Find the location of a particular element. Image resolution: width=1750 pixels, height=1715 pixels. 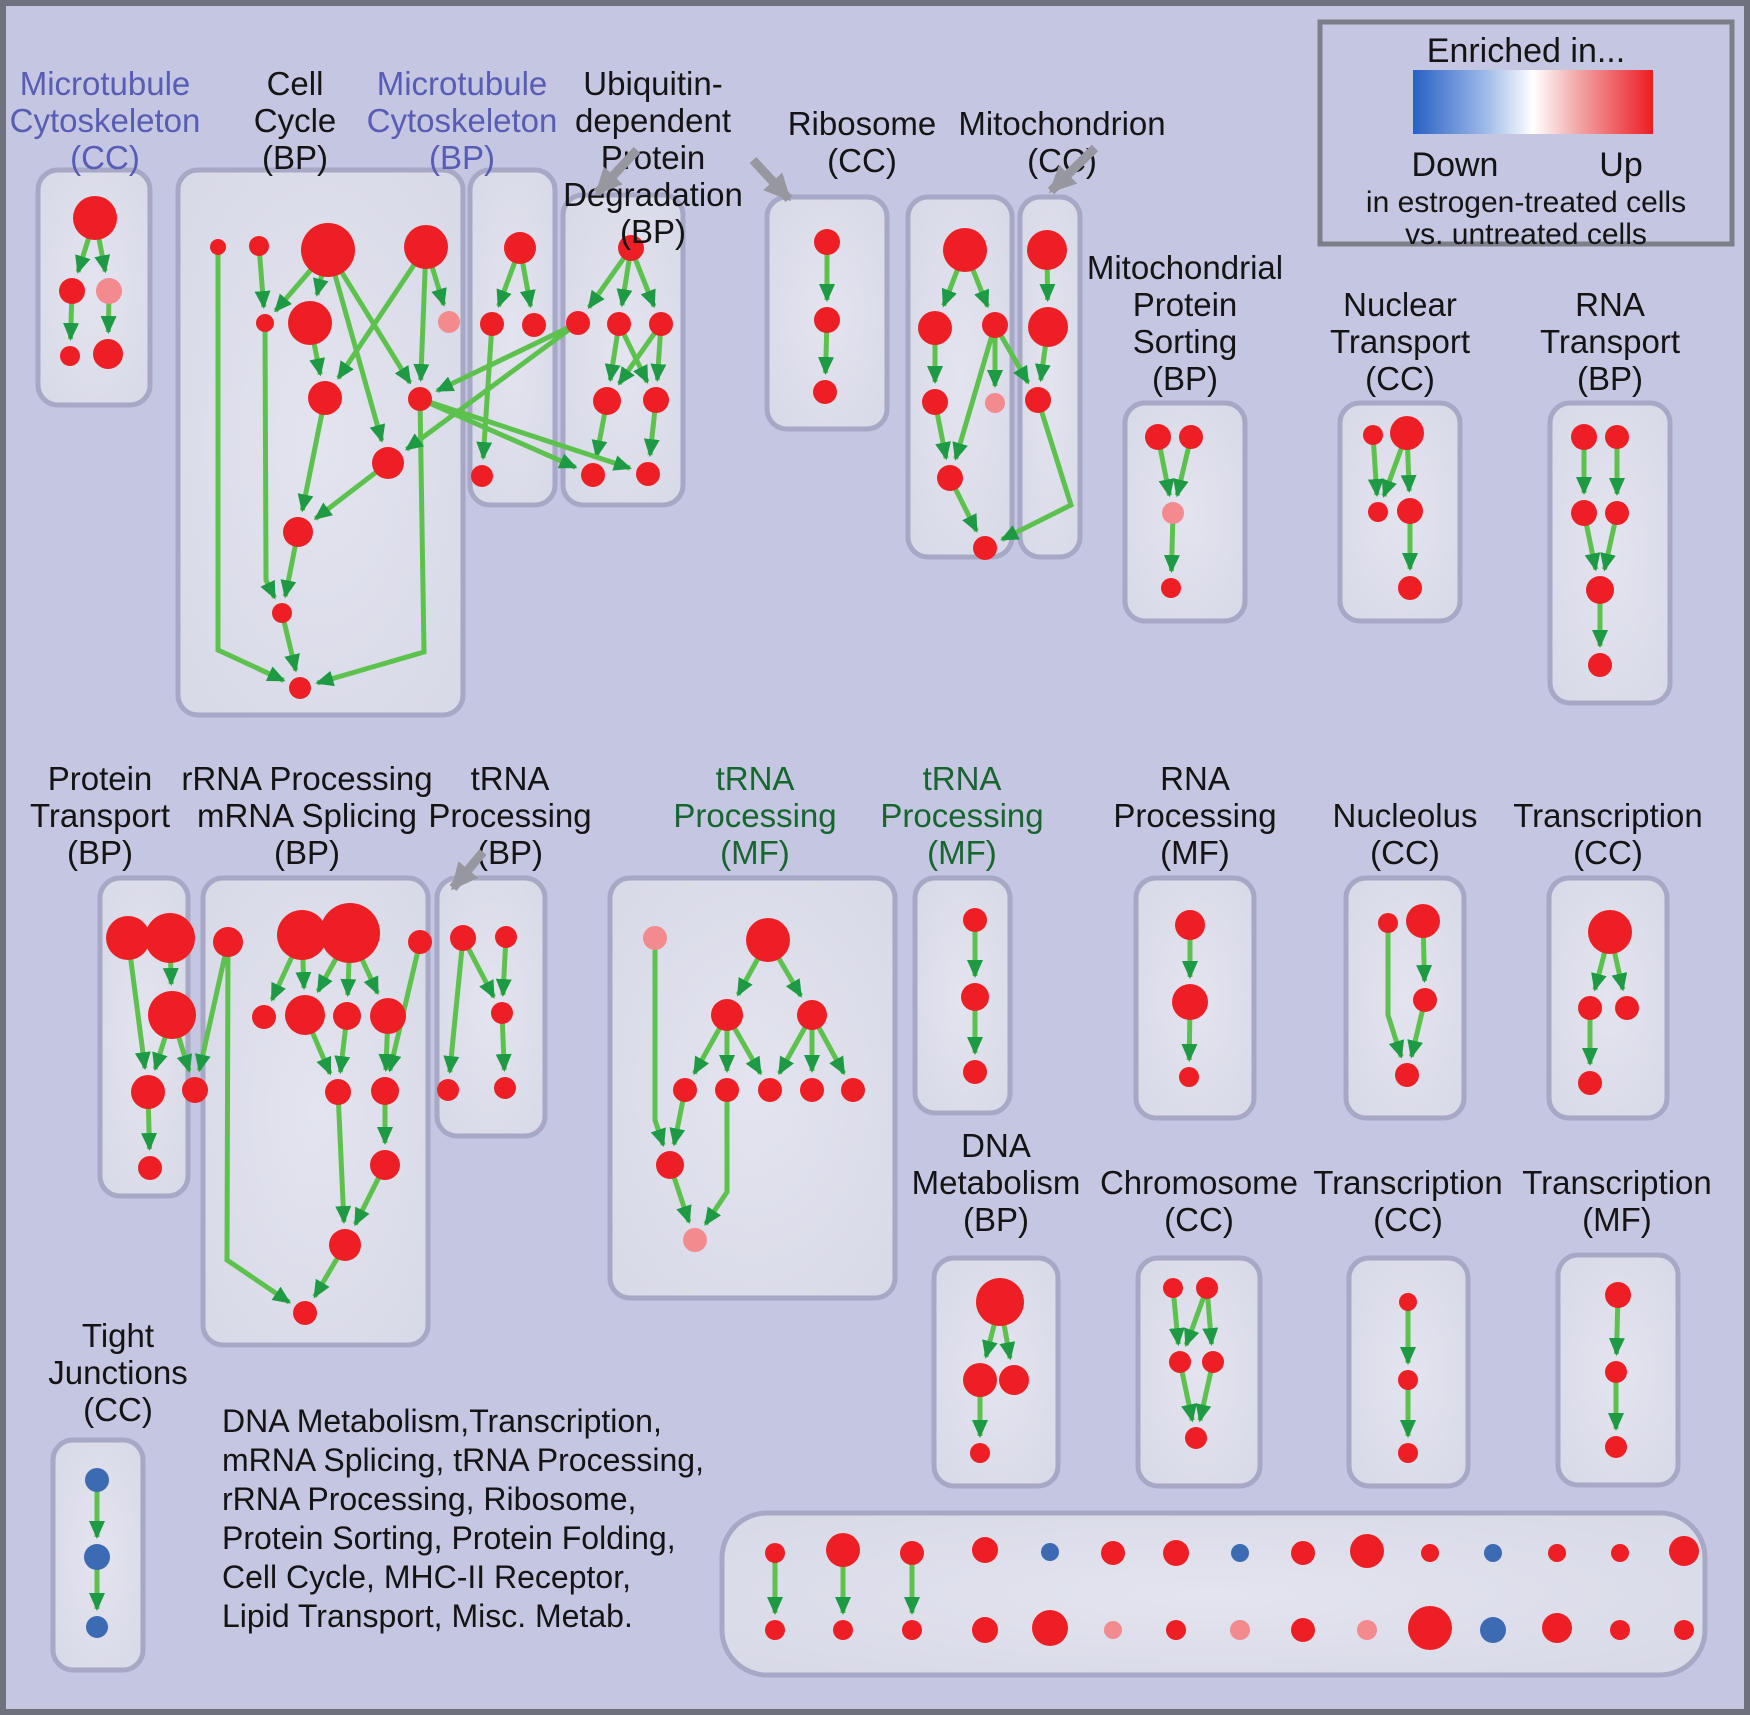

cluster-label-transcription-mf: Transcription (MF) is located at coordinates (1617, 1201).